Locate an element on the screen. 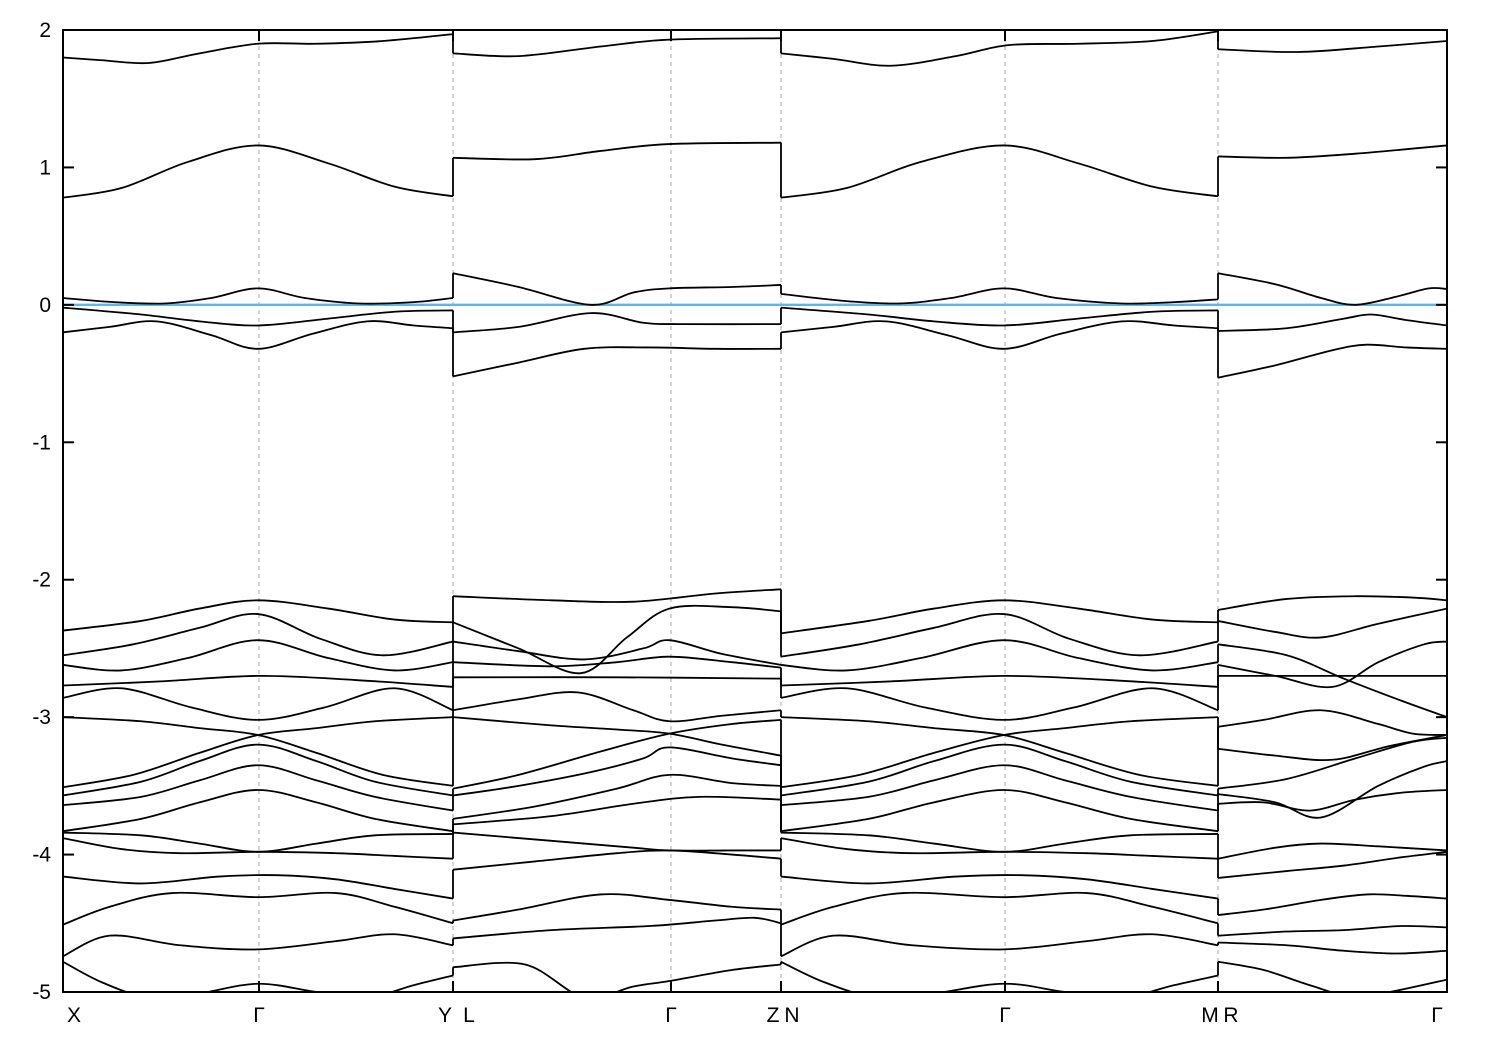 This screenshot has height=1050, width=1500. y-tick-label: -5 is located at coordinates (41, 992).